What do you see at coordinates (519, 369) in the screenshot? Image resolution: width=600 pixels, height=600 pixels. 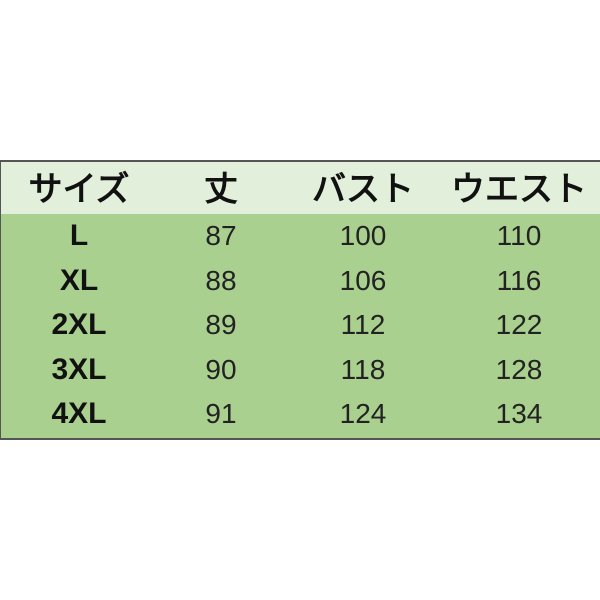 I see `value-cell: 128` at bounding box center [519, 369].